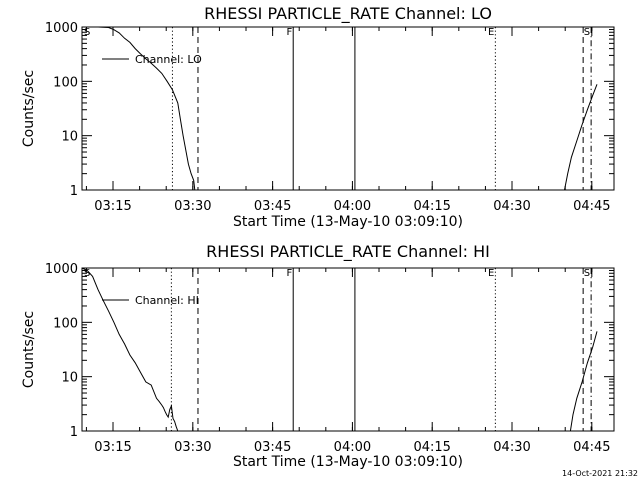 The width and height of the screenshot is (640, 480). I want to click on legend-label: Channel: HI, so click(167, 300).